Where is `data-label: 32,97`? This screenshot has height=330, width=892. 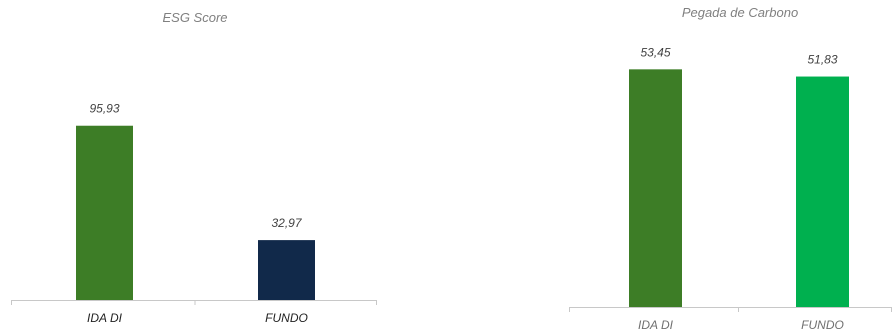
data-label: 32,97 is located at coordinates (286, 223).